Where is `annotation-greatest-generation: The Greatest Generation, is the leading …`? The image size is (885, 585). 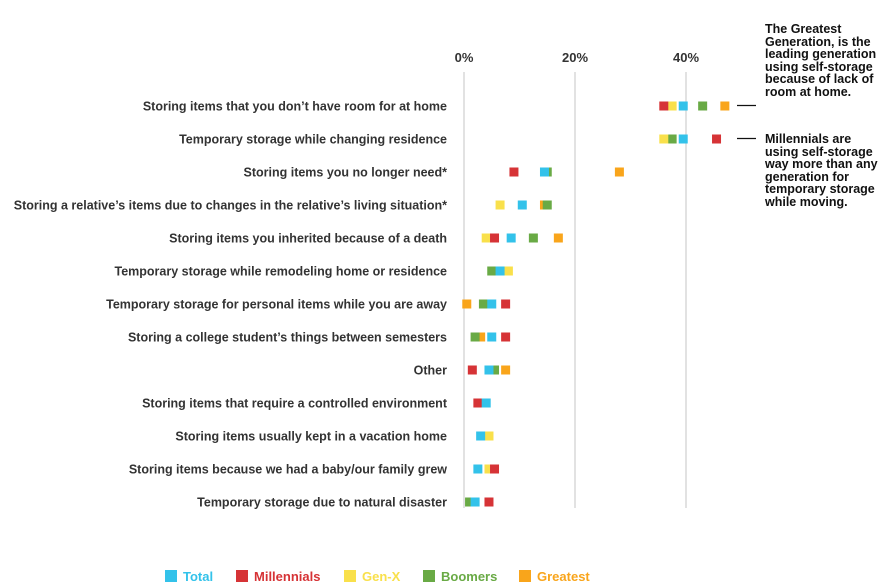 annotation-greatest-generation: The Greatest Generation, is the leading … is located at coordinates (821, 60).